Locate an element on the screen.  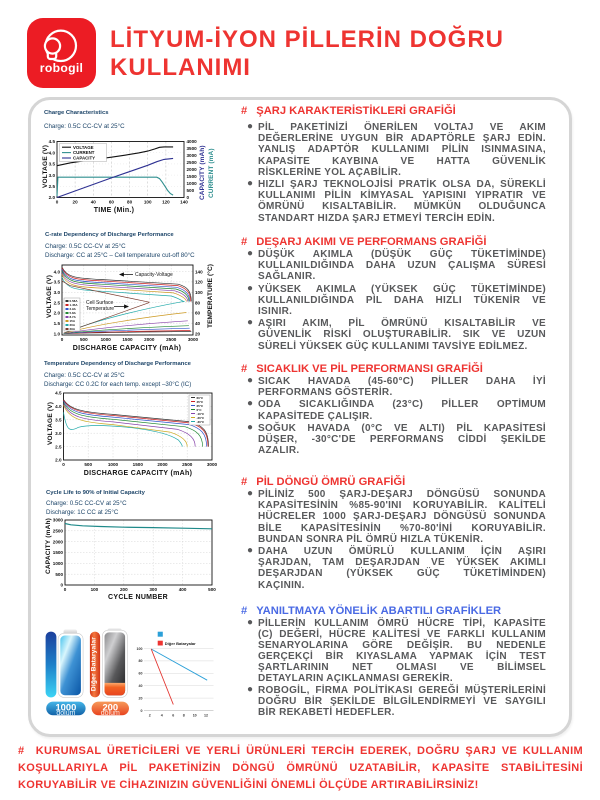
svg-text: 2 is located at coordinates (150, 716).